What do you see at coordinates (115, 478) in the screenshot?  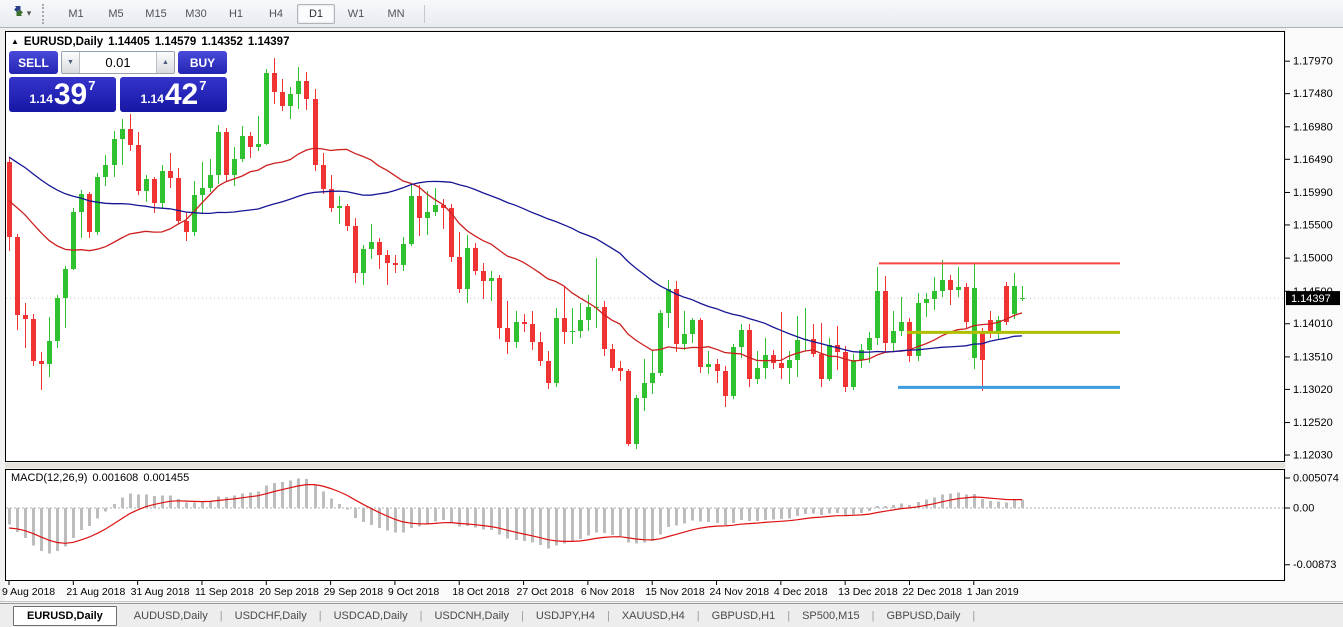 I see `macd-main-value: 0.001608` at bounding box center [115, 478].